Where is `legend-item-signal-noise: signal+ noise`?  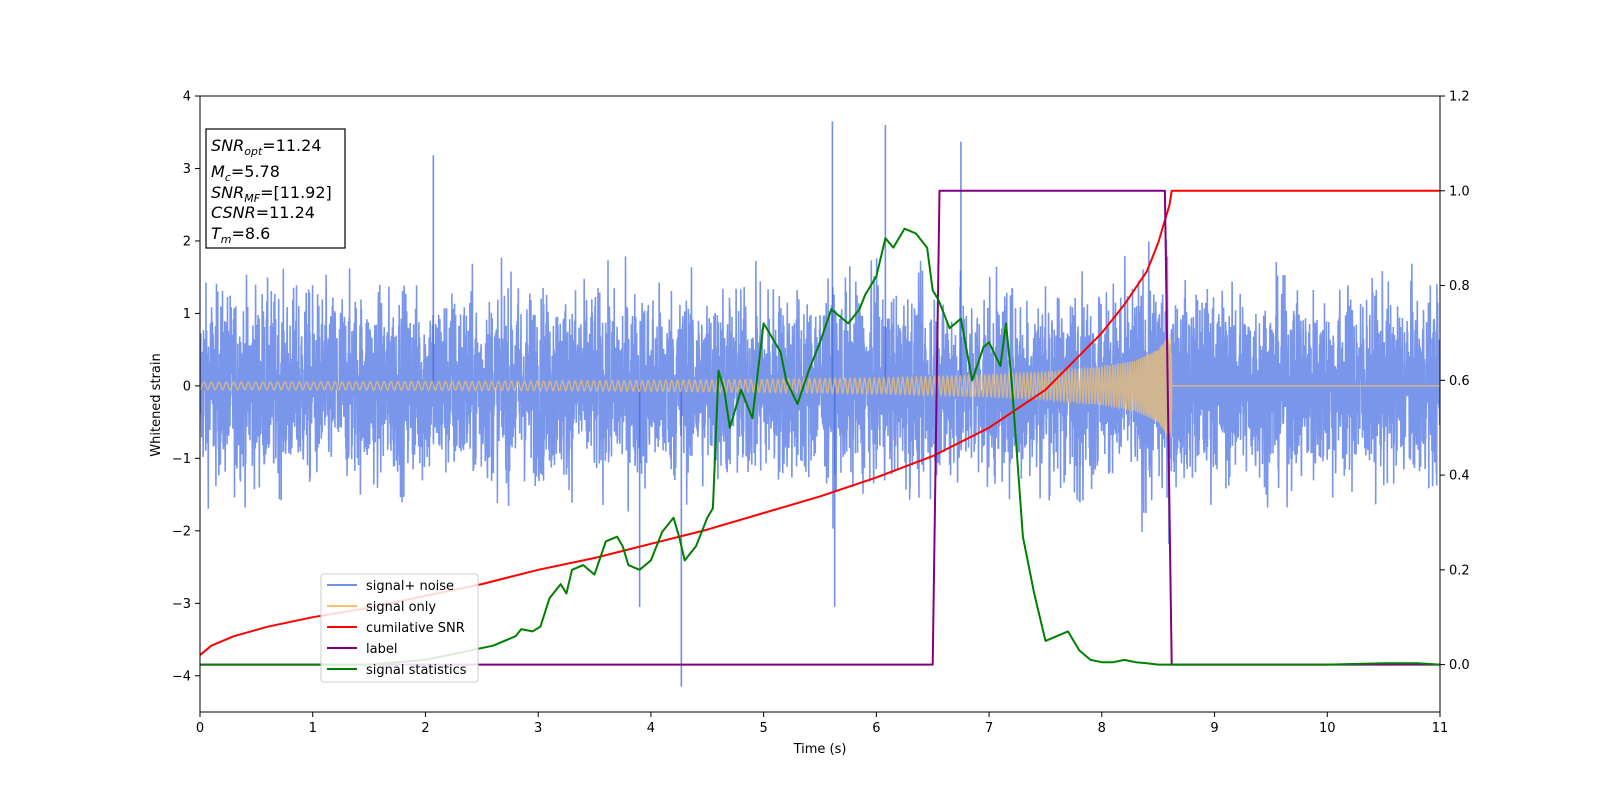 legend-item-signal-noise: signal+ noise is located at coordinates (390, 586).